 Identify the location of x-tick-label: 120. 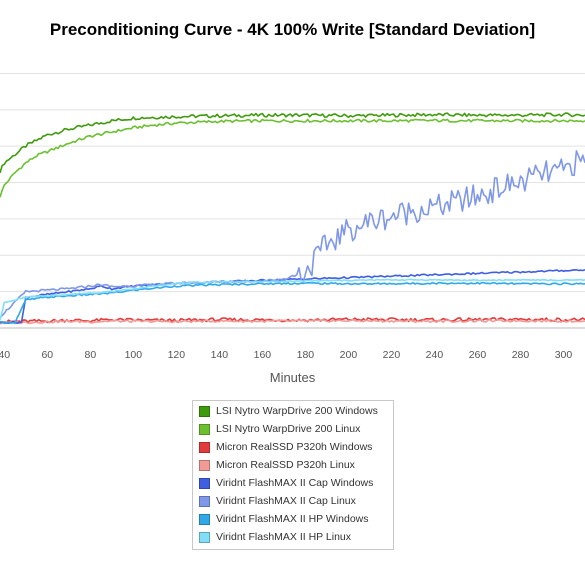
(177, 355).